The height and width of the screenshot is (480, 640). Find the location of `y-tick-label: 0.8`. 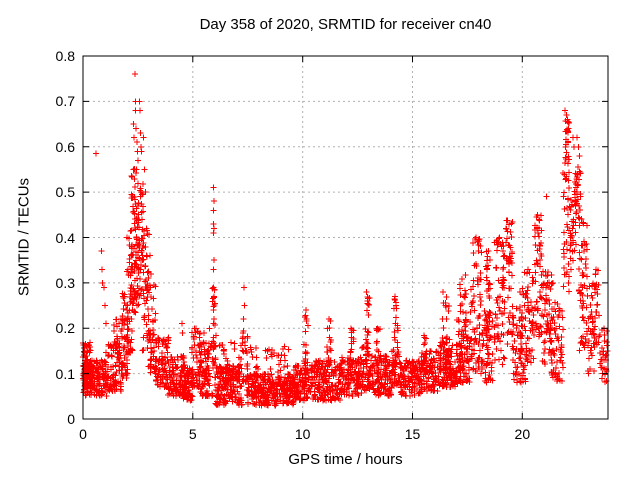

y-tick-label: 0.8 is located at coordinates (65, 56).